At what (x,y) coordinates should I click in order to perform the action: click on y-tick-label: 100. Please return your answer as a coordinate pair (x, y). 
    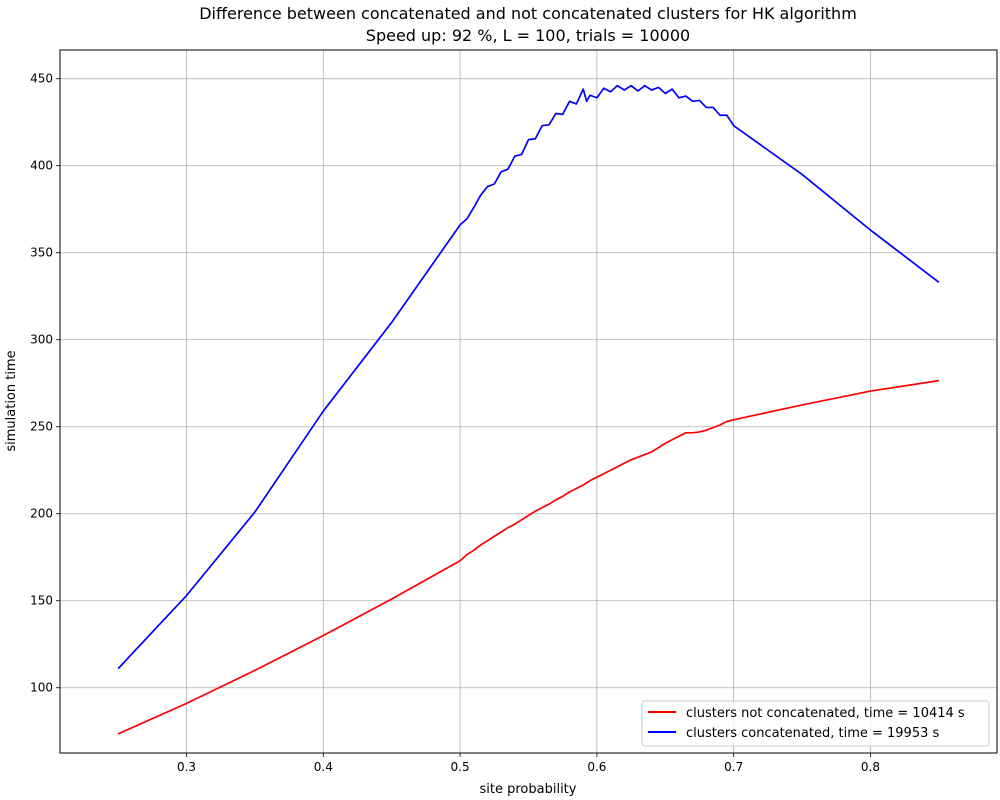
    Looking at the image, I should click on (41, 688).